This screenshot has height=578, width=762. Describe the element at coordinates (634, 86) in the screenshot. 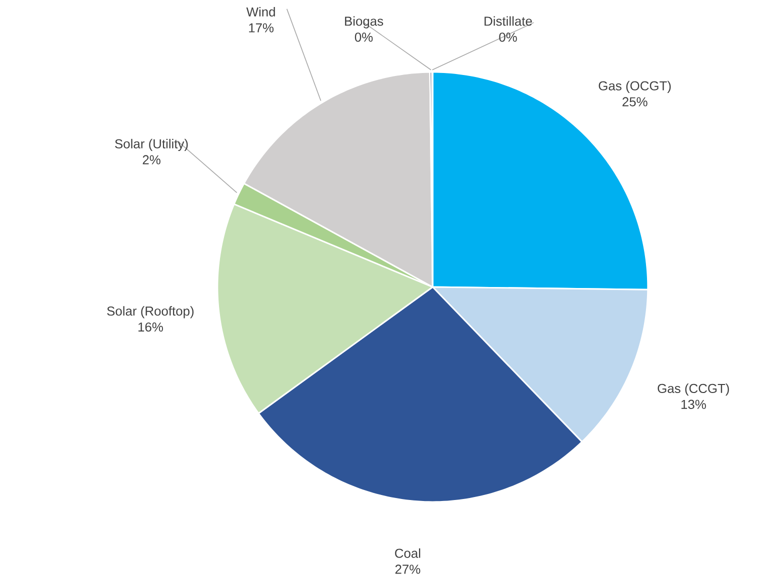

I see `slice-label: Gas (OCGT)` at that location.